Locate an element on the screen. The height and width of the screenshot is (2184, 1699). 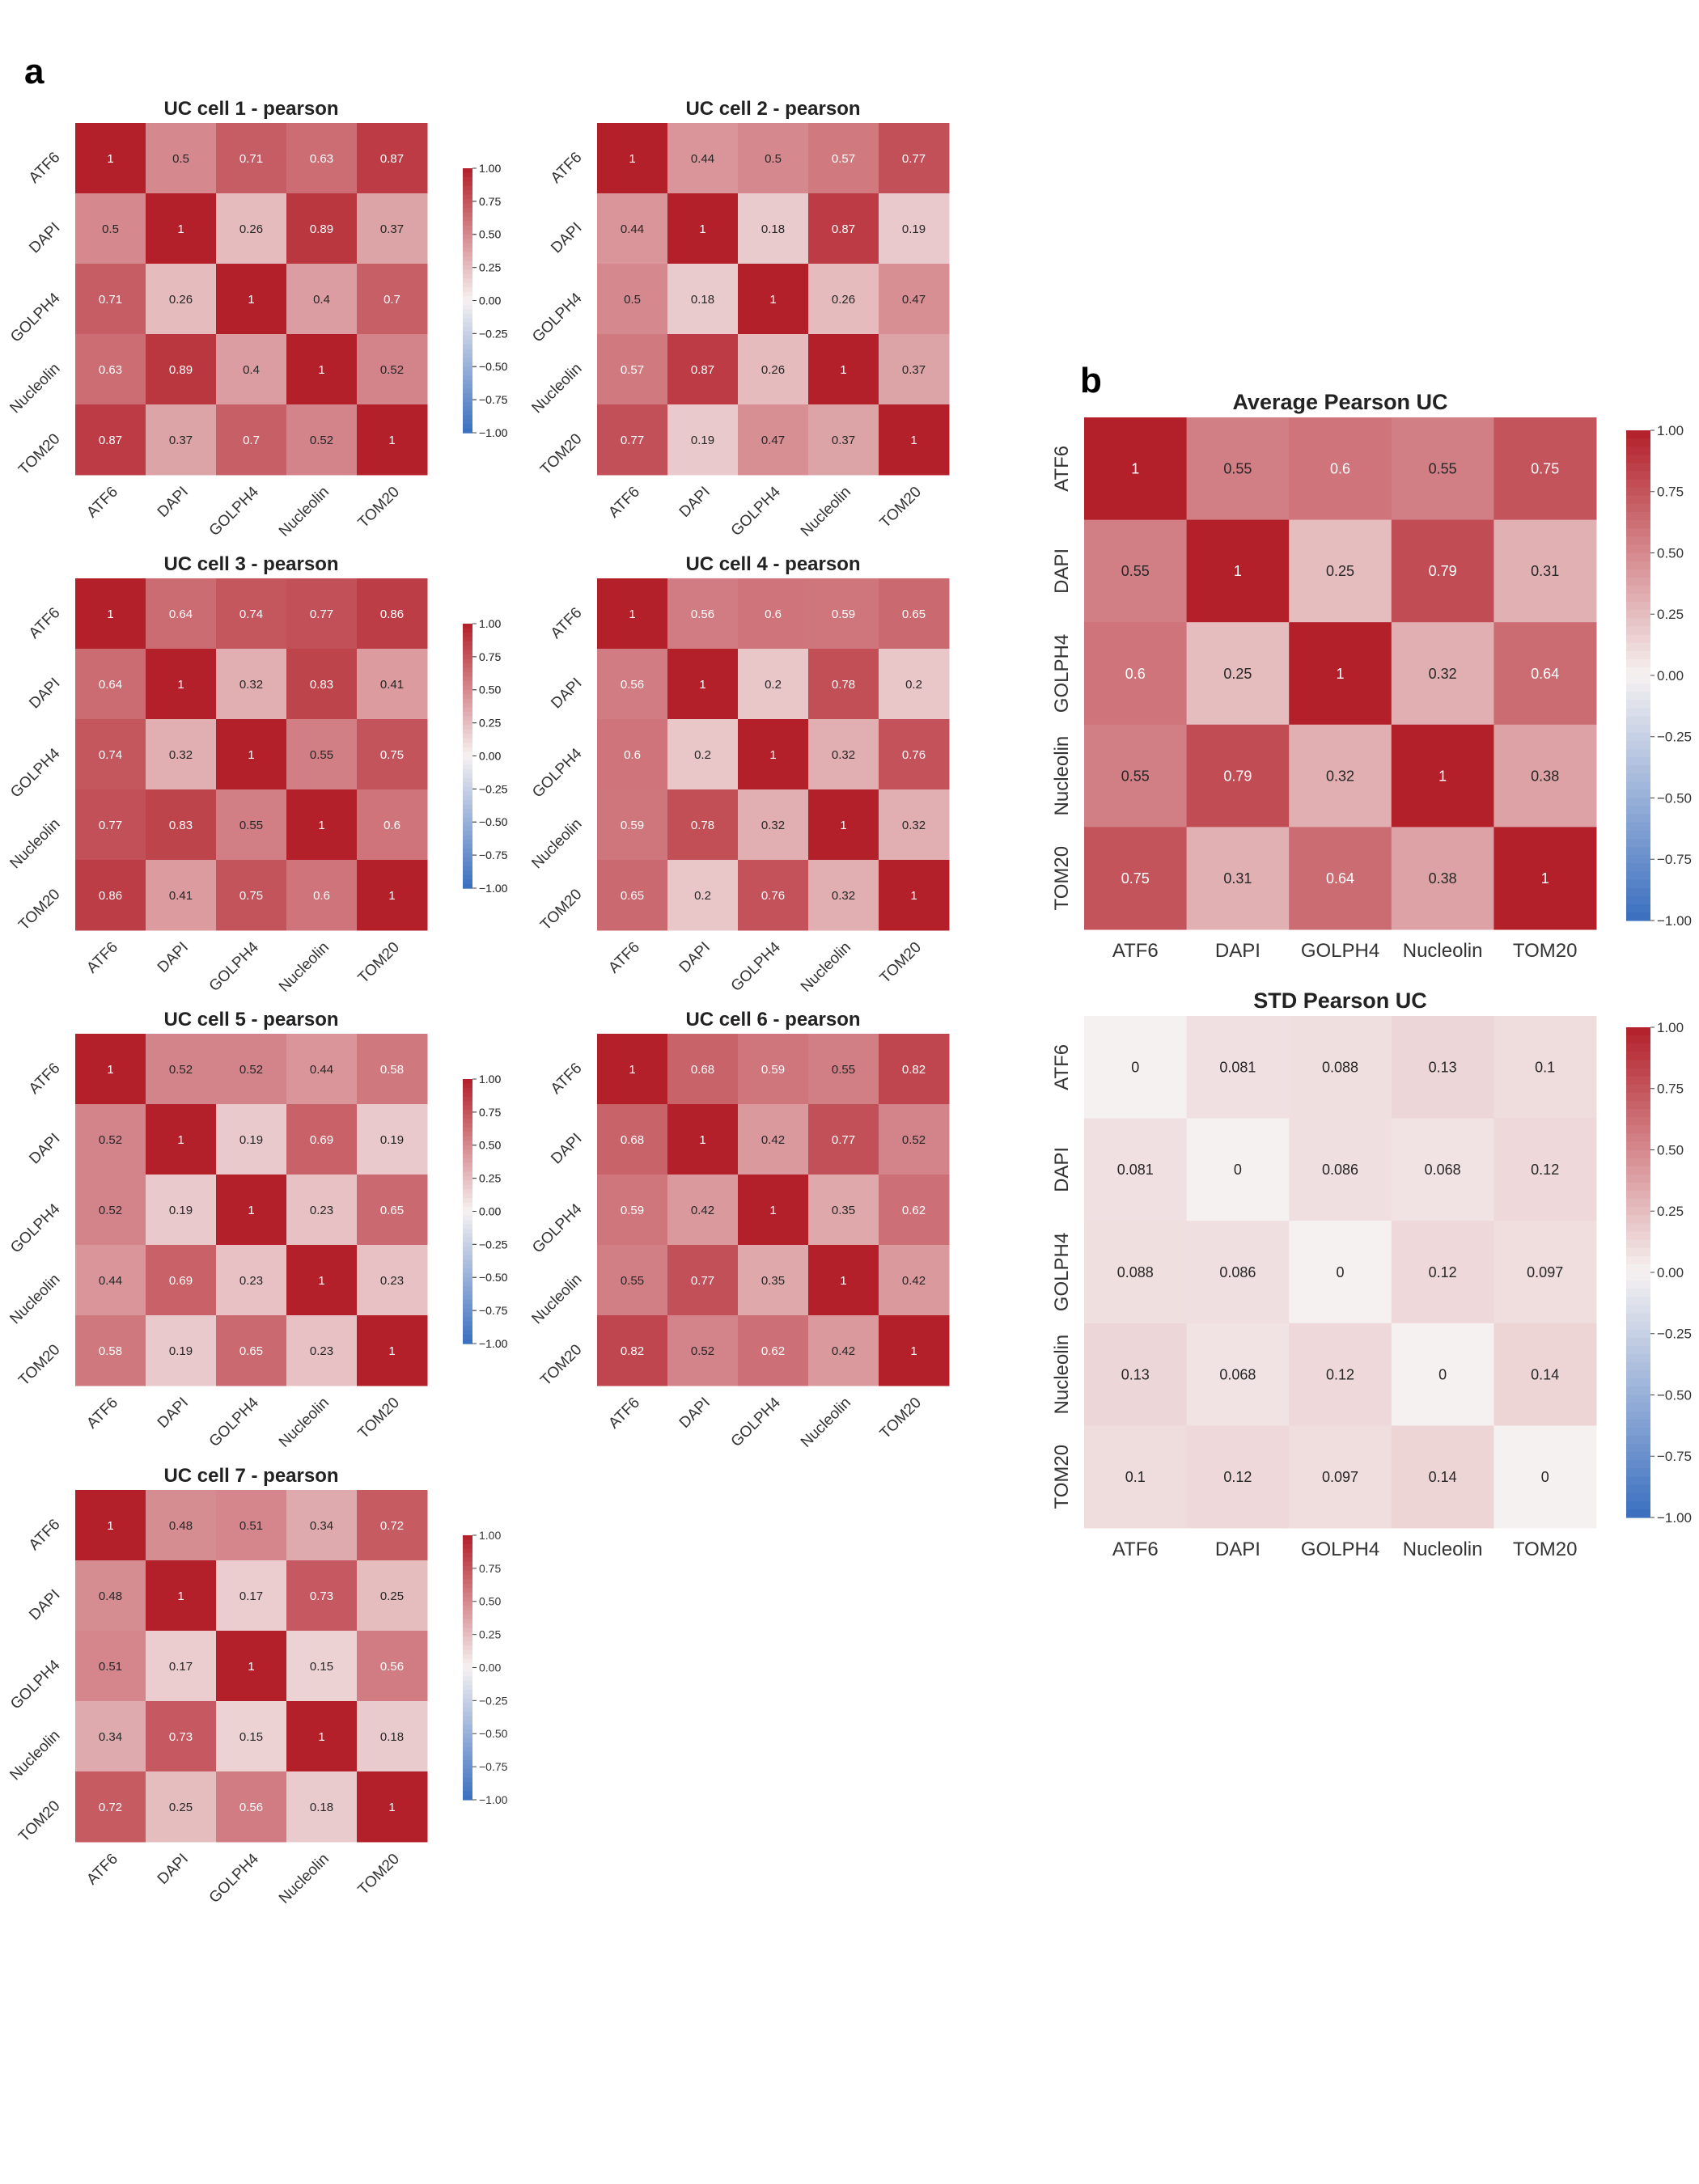
average-pearson-cell-nucleolin-atf6 is located at coordinates (1136, 775).